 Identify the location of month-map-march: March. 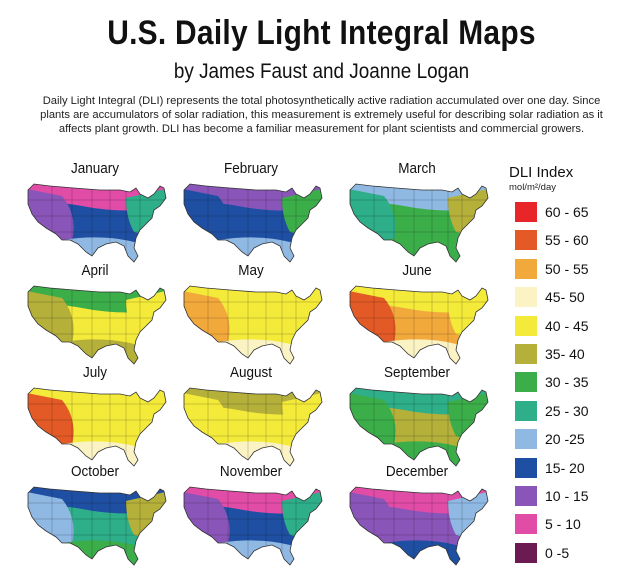
(417, 211).